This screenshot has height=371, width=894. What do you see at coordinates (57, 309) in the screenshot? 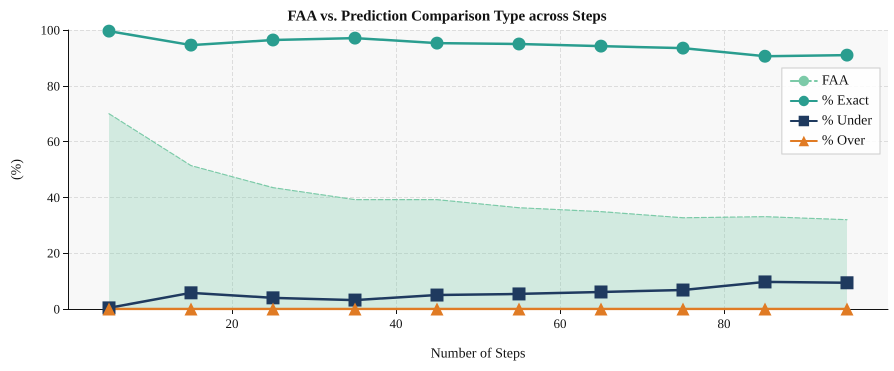
I see `y-tick-label: 0` at bounding box center [57, 309].